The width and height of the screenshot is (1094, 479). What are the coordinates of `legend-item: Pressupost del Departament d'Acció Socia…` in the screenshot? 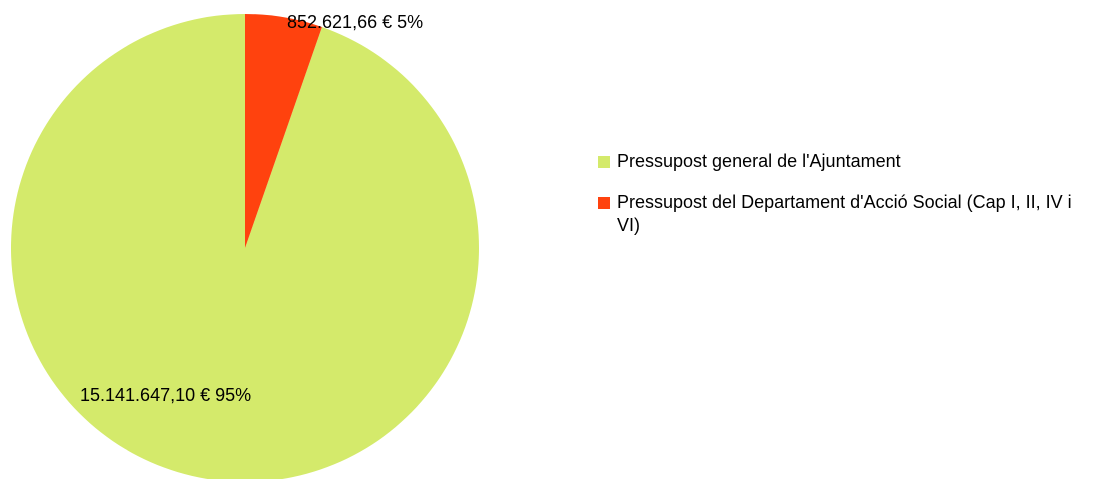 It's located at (846, 214).